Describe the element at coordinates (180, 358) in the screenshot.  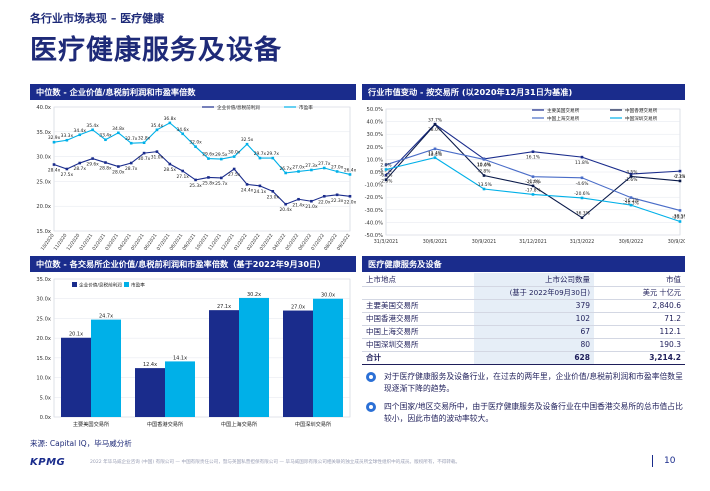
I see `bar-value-label: 14.1x` at that location.